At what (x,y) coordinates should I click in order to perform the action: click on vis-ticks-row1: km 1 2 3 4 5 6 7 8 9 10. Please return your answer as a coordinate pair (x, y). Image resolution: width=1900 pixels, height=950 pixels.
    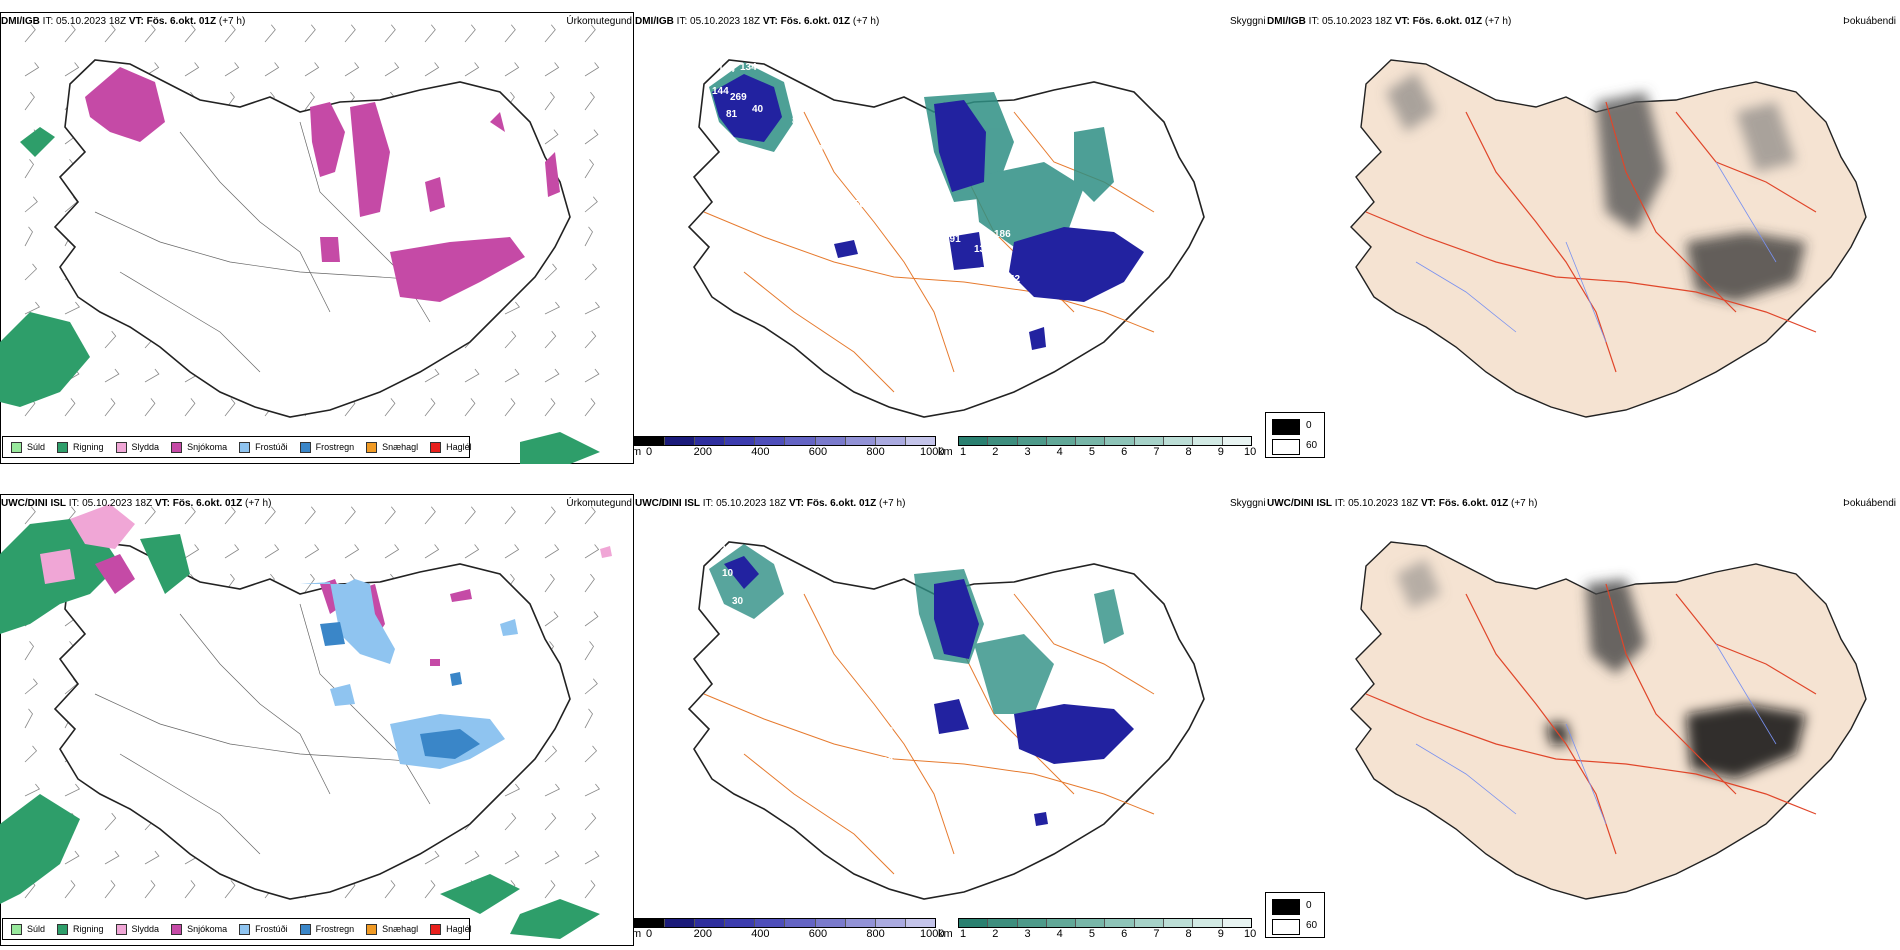
    Looking at the image, I should click on (1098, 453).